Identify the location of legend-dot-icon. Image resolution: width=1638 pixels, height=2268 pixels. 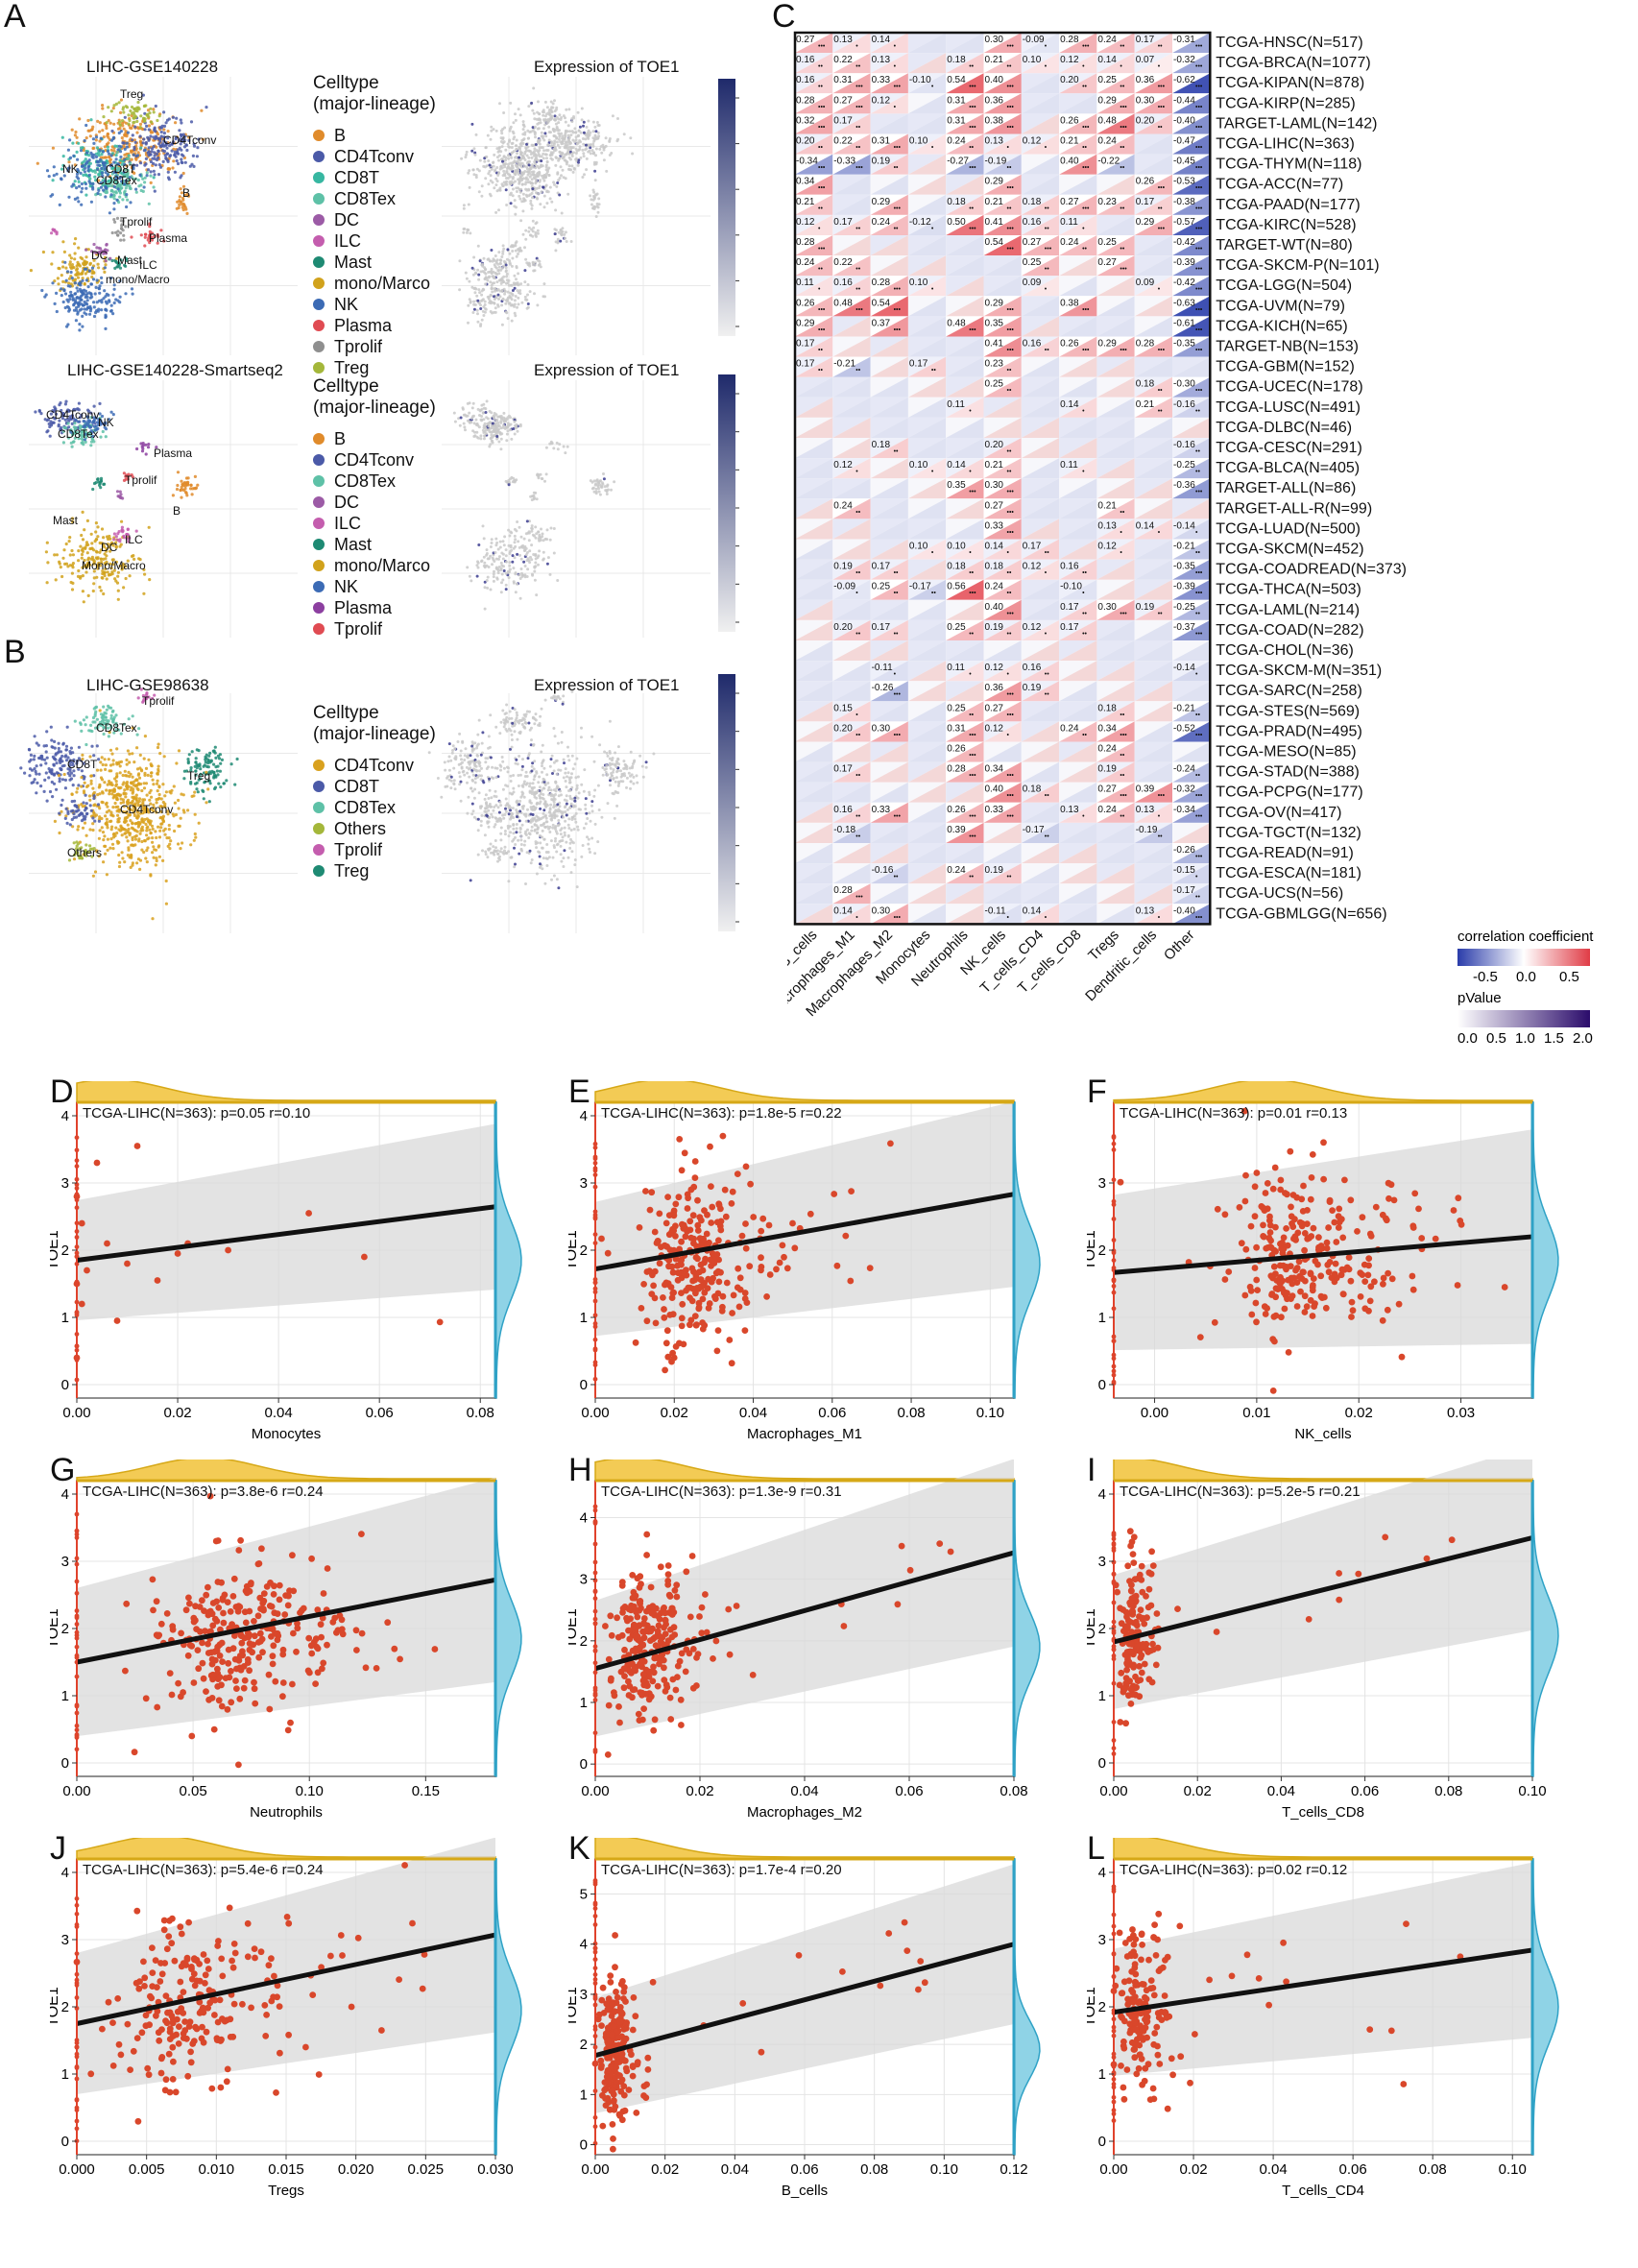
(319, 199).